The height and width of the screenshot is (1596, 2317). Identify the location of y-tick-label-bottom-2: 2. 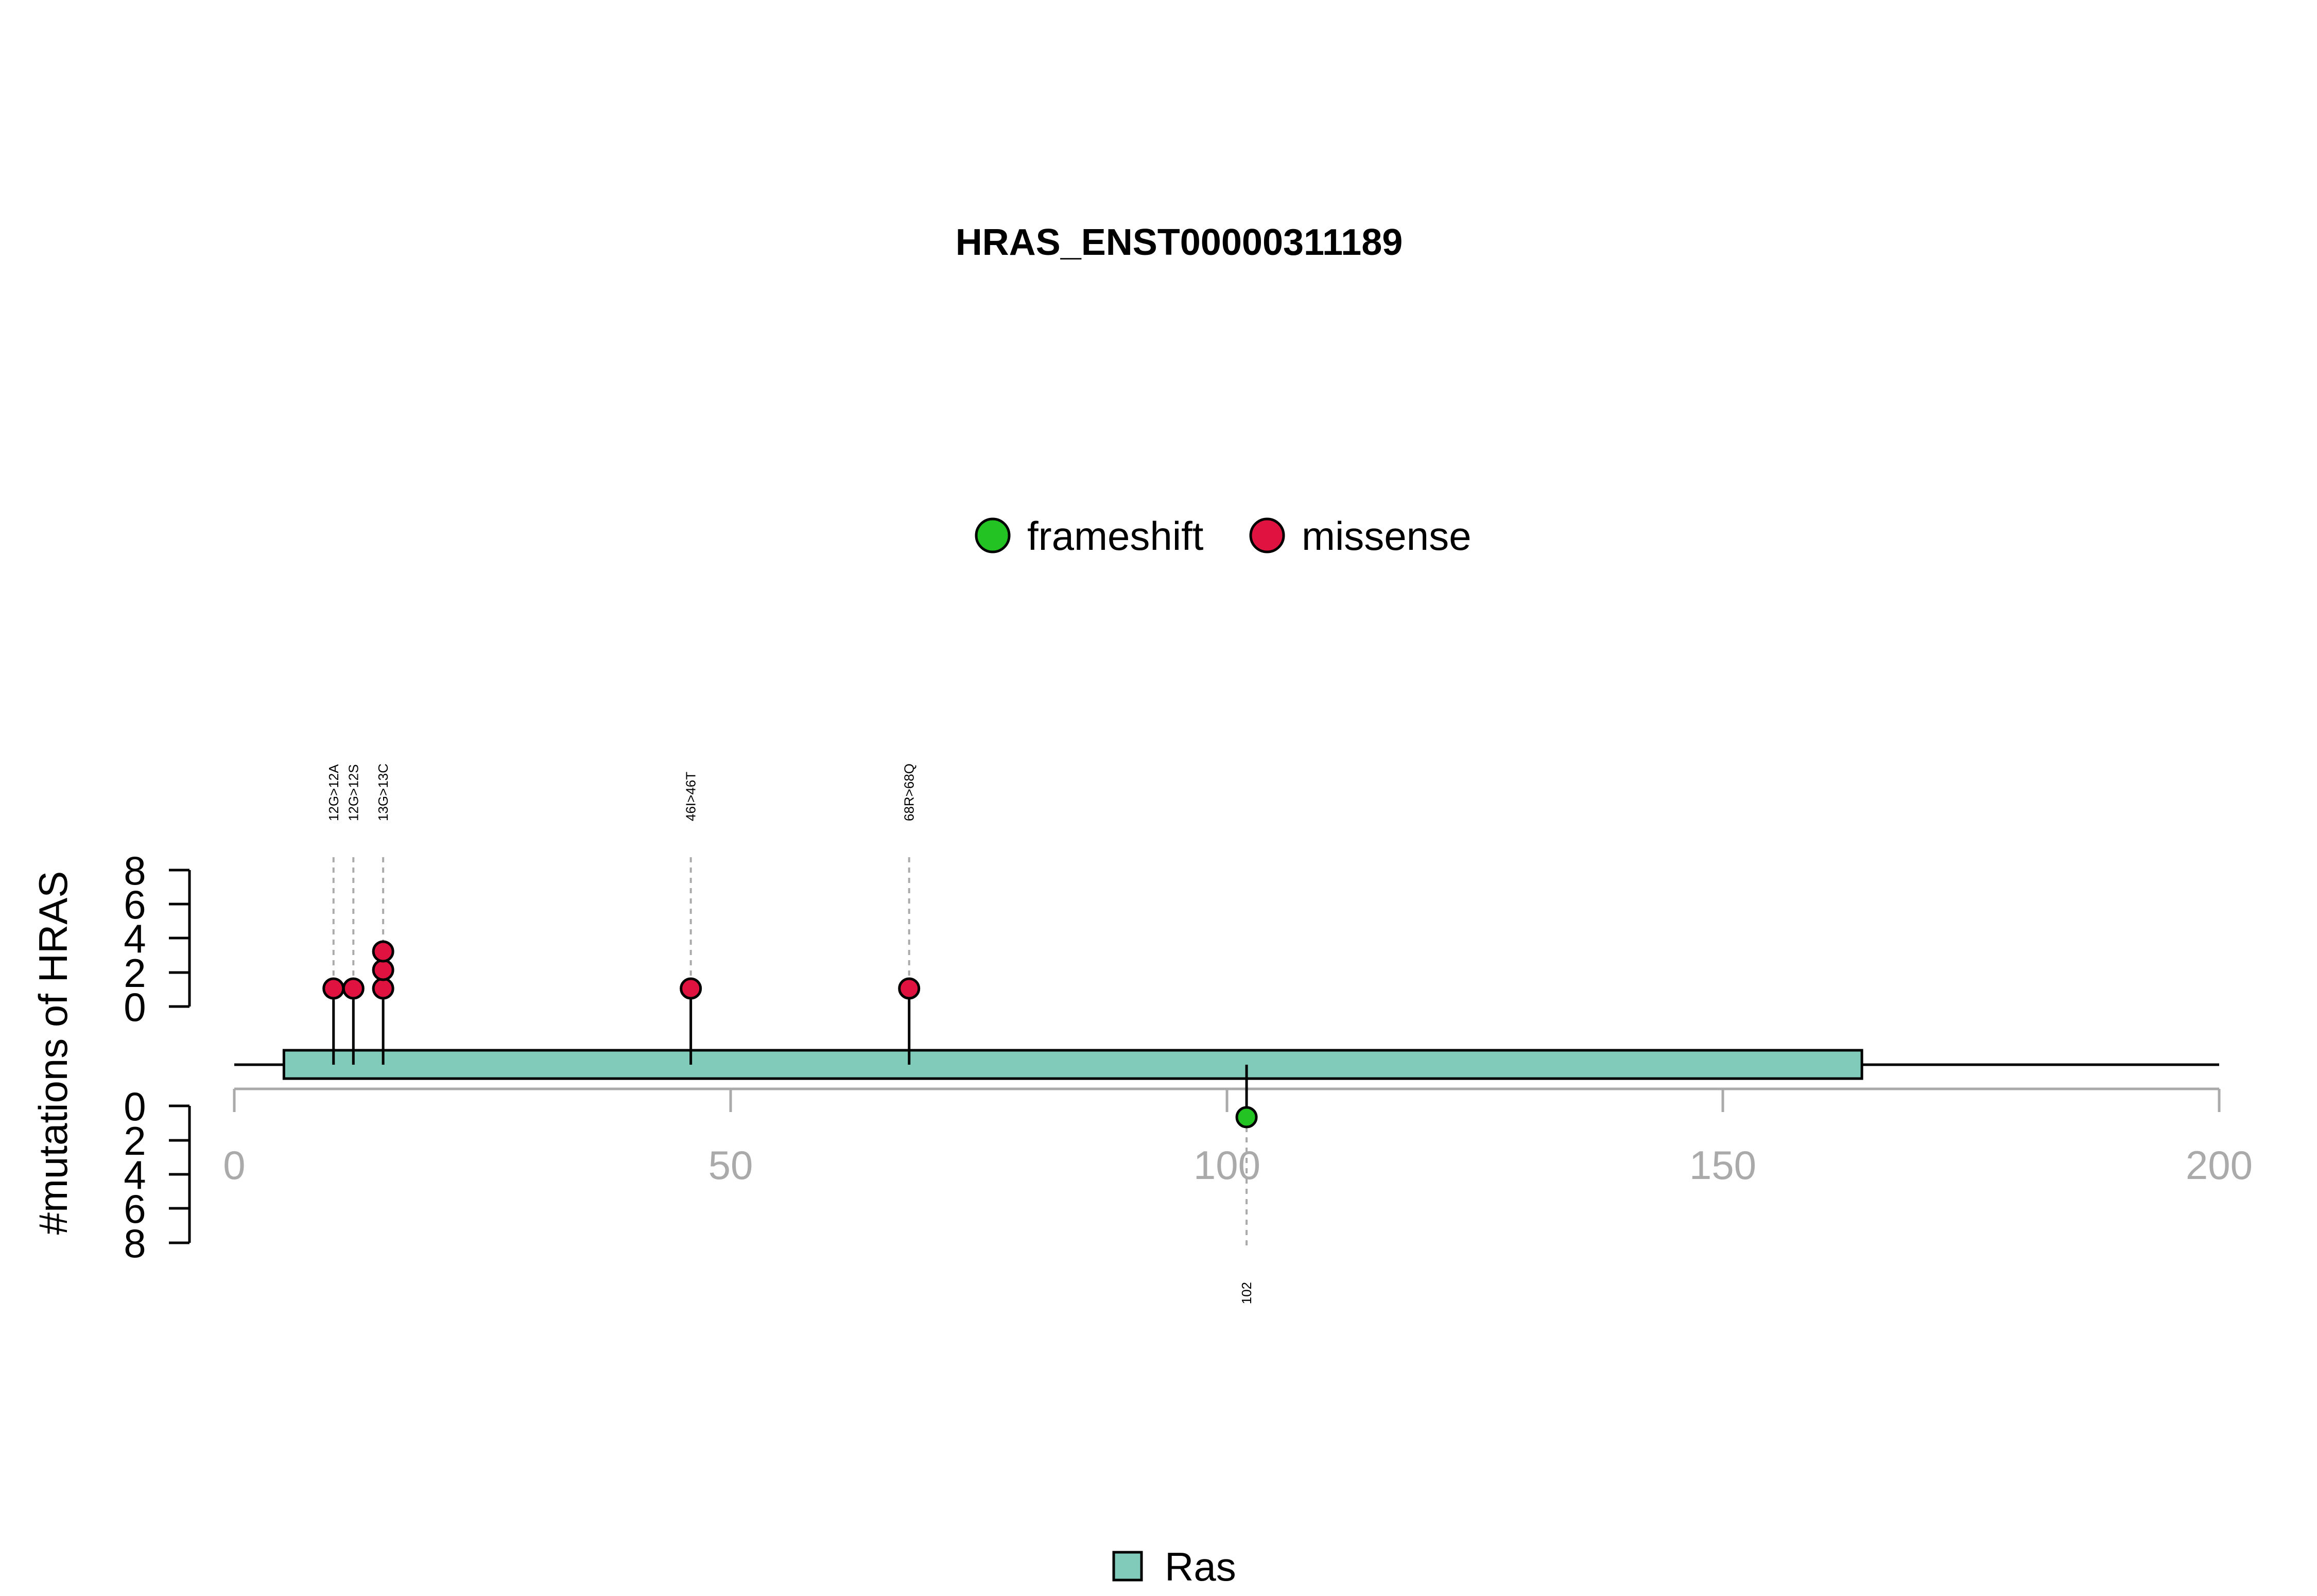
(135, 1141).